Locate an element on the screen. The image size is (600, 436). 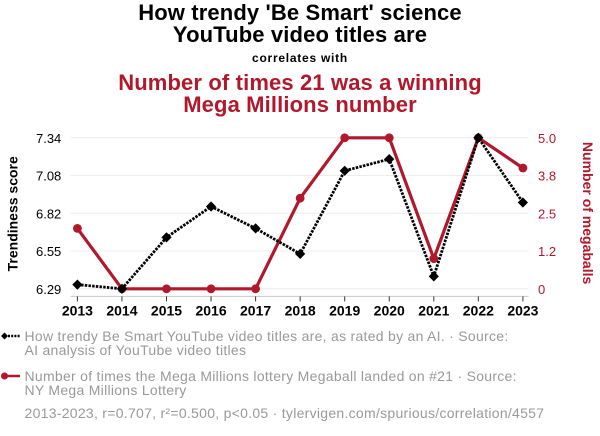
svg-text: 7.34 is located at coordinates (48, 138).